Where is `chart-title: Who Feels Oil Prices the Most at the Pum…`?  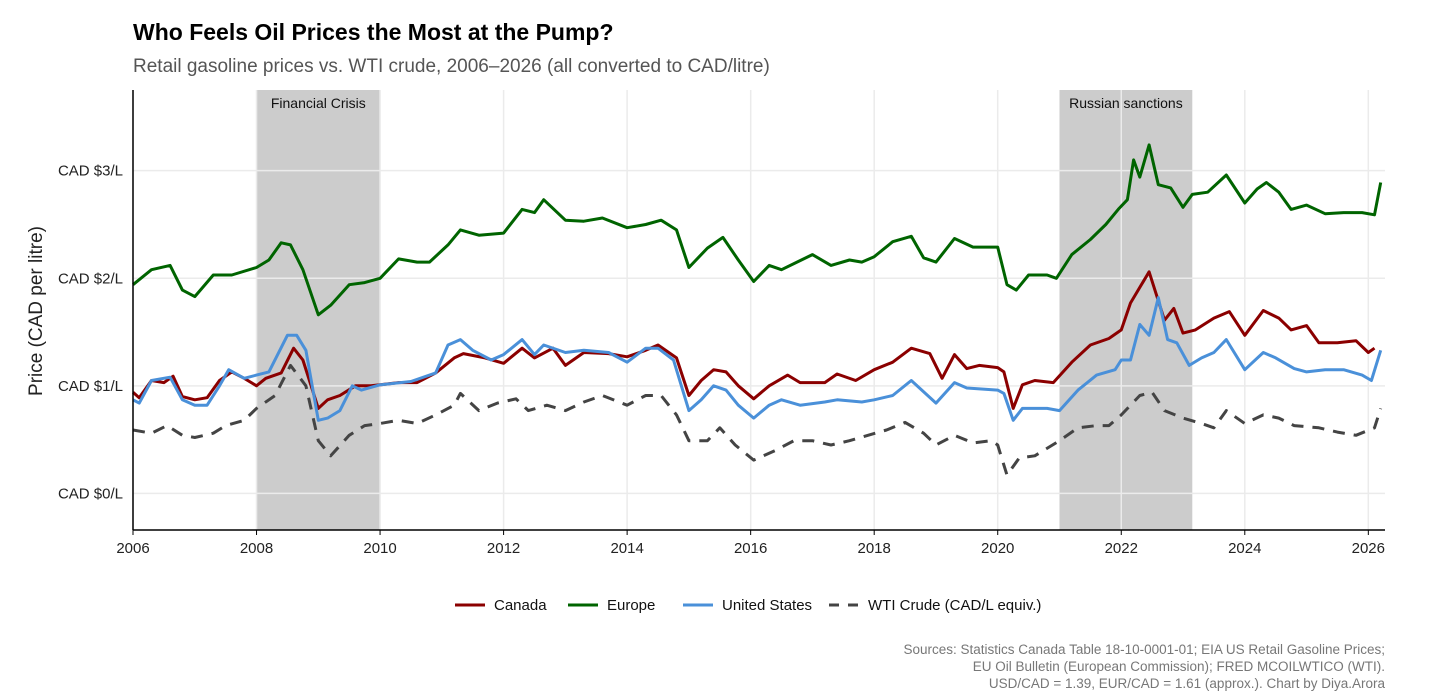
chart-title: Who Feels Oil Prices the Most at the Pum… is located at coordinates (373, 32).